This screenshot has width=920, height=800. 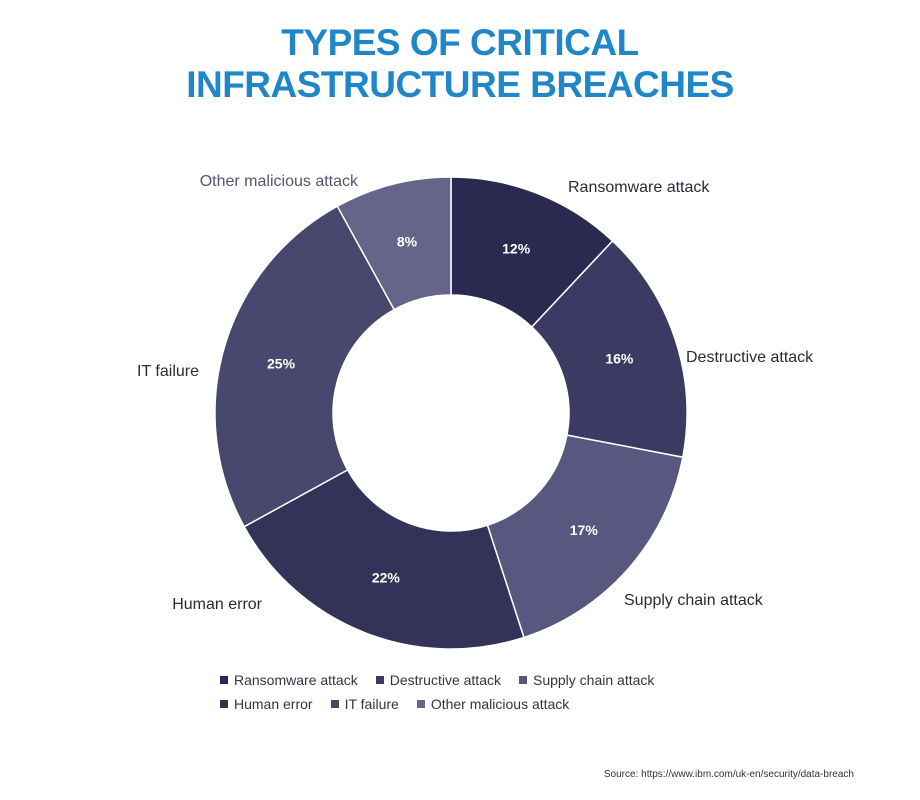 I want to click on chart-title-line-1: TYPES OF CRITICAL, so click(x=460, y=42).